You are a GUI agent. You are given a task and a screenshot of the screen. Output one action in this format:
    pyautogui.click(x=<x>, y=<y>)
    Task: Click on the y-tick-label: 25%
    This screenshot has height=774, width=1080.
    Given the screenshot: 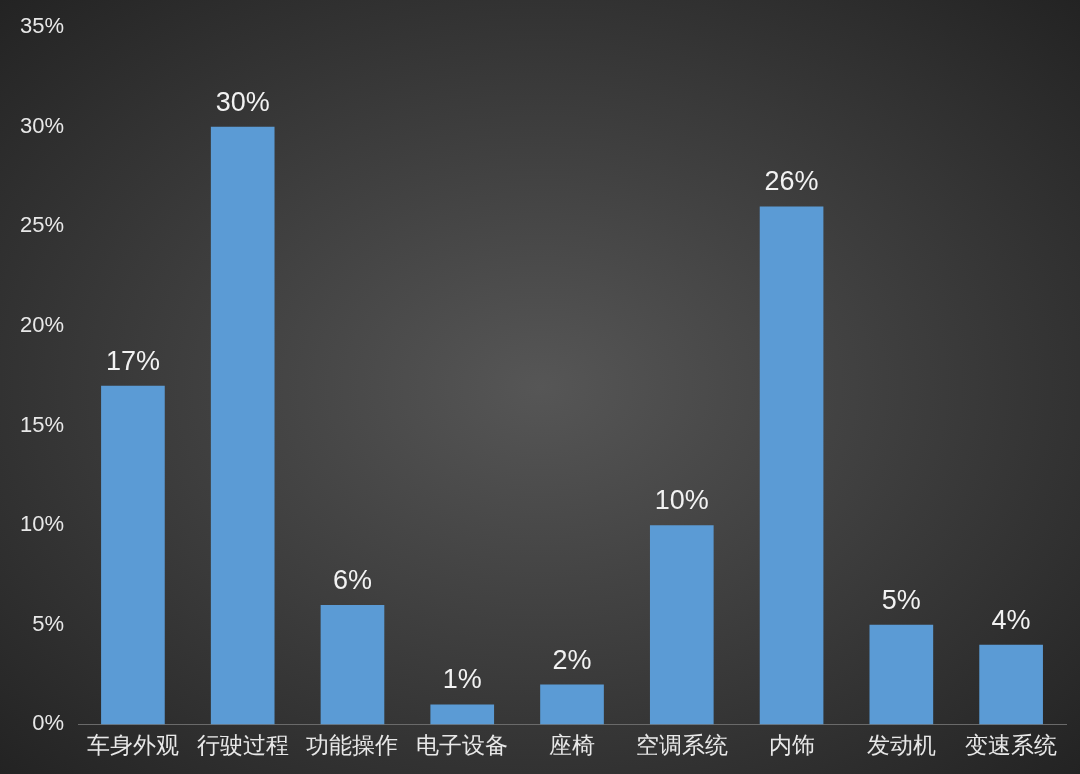 What is the action you would take?
    pyautogui.click(x=42, y=225)
    